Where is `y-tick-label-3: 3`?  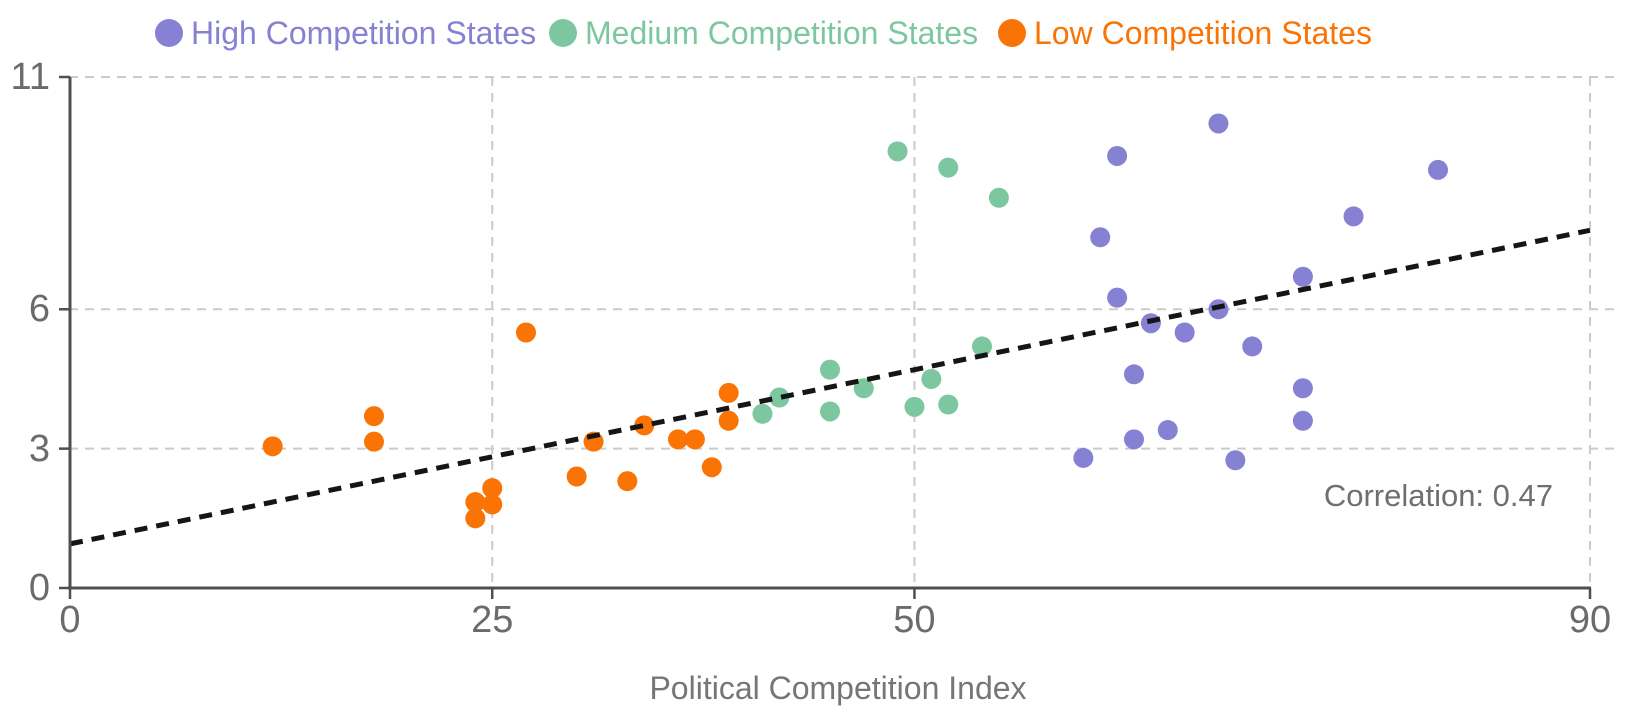 y-tick-label-3: 3 is located at coordinates (39, 448).